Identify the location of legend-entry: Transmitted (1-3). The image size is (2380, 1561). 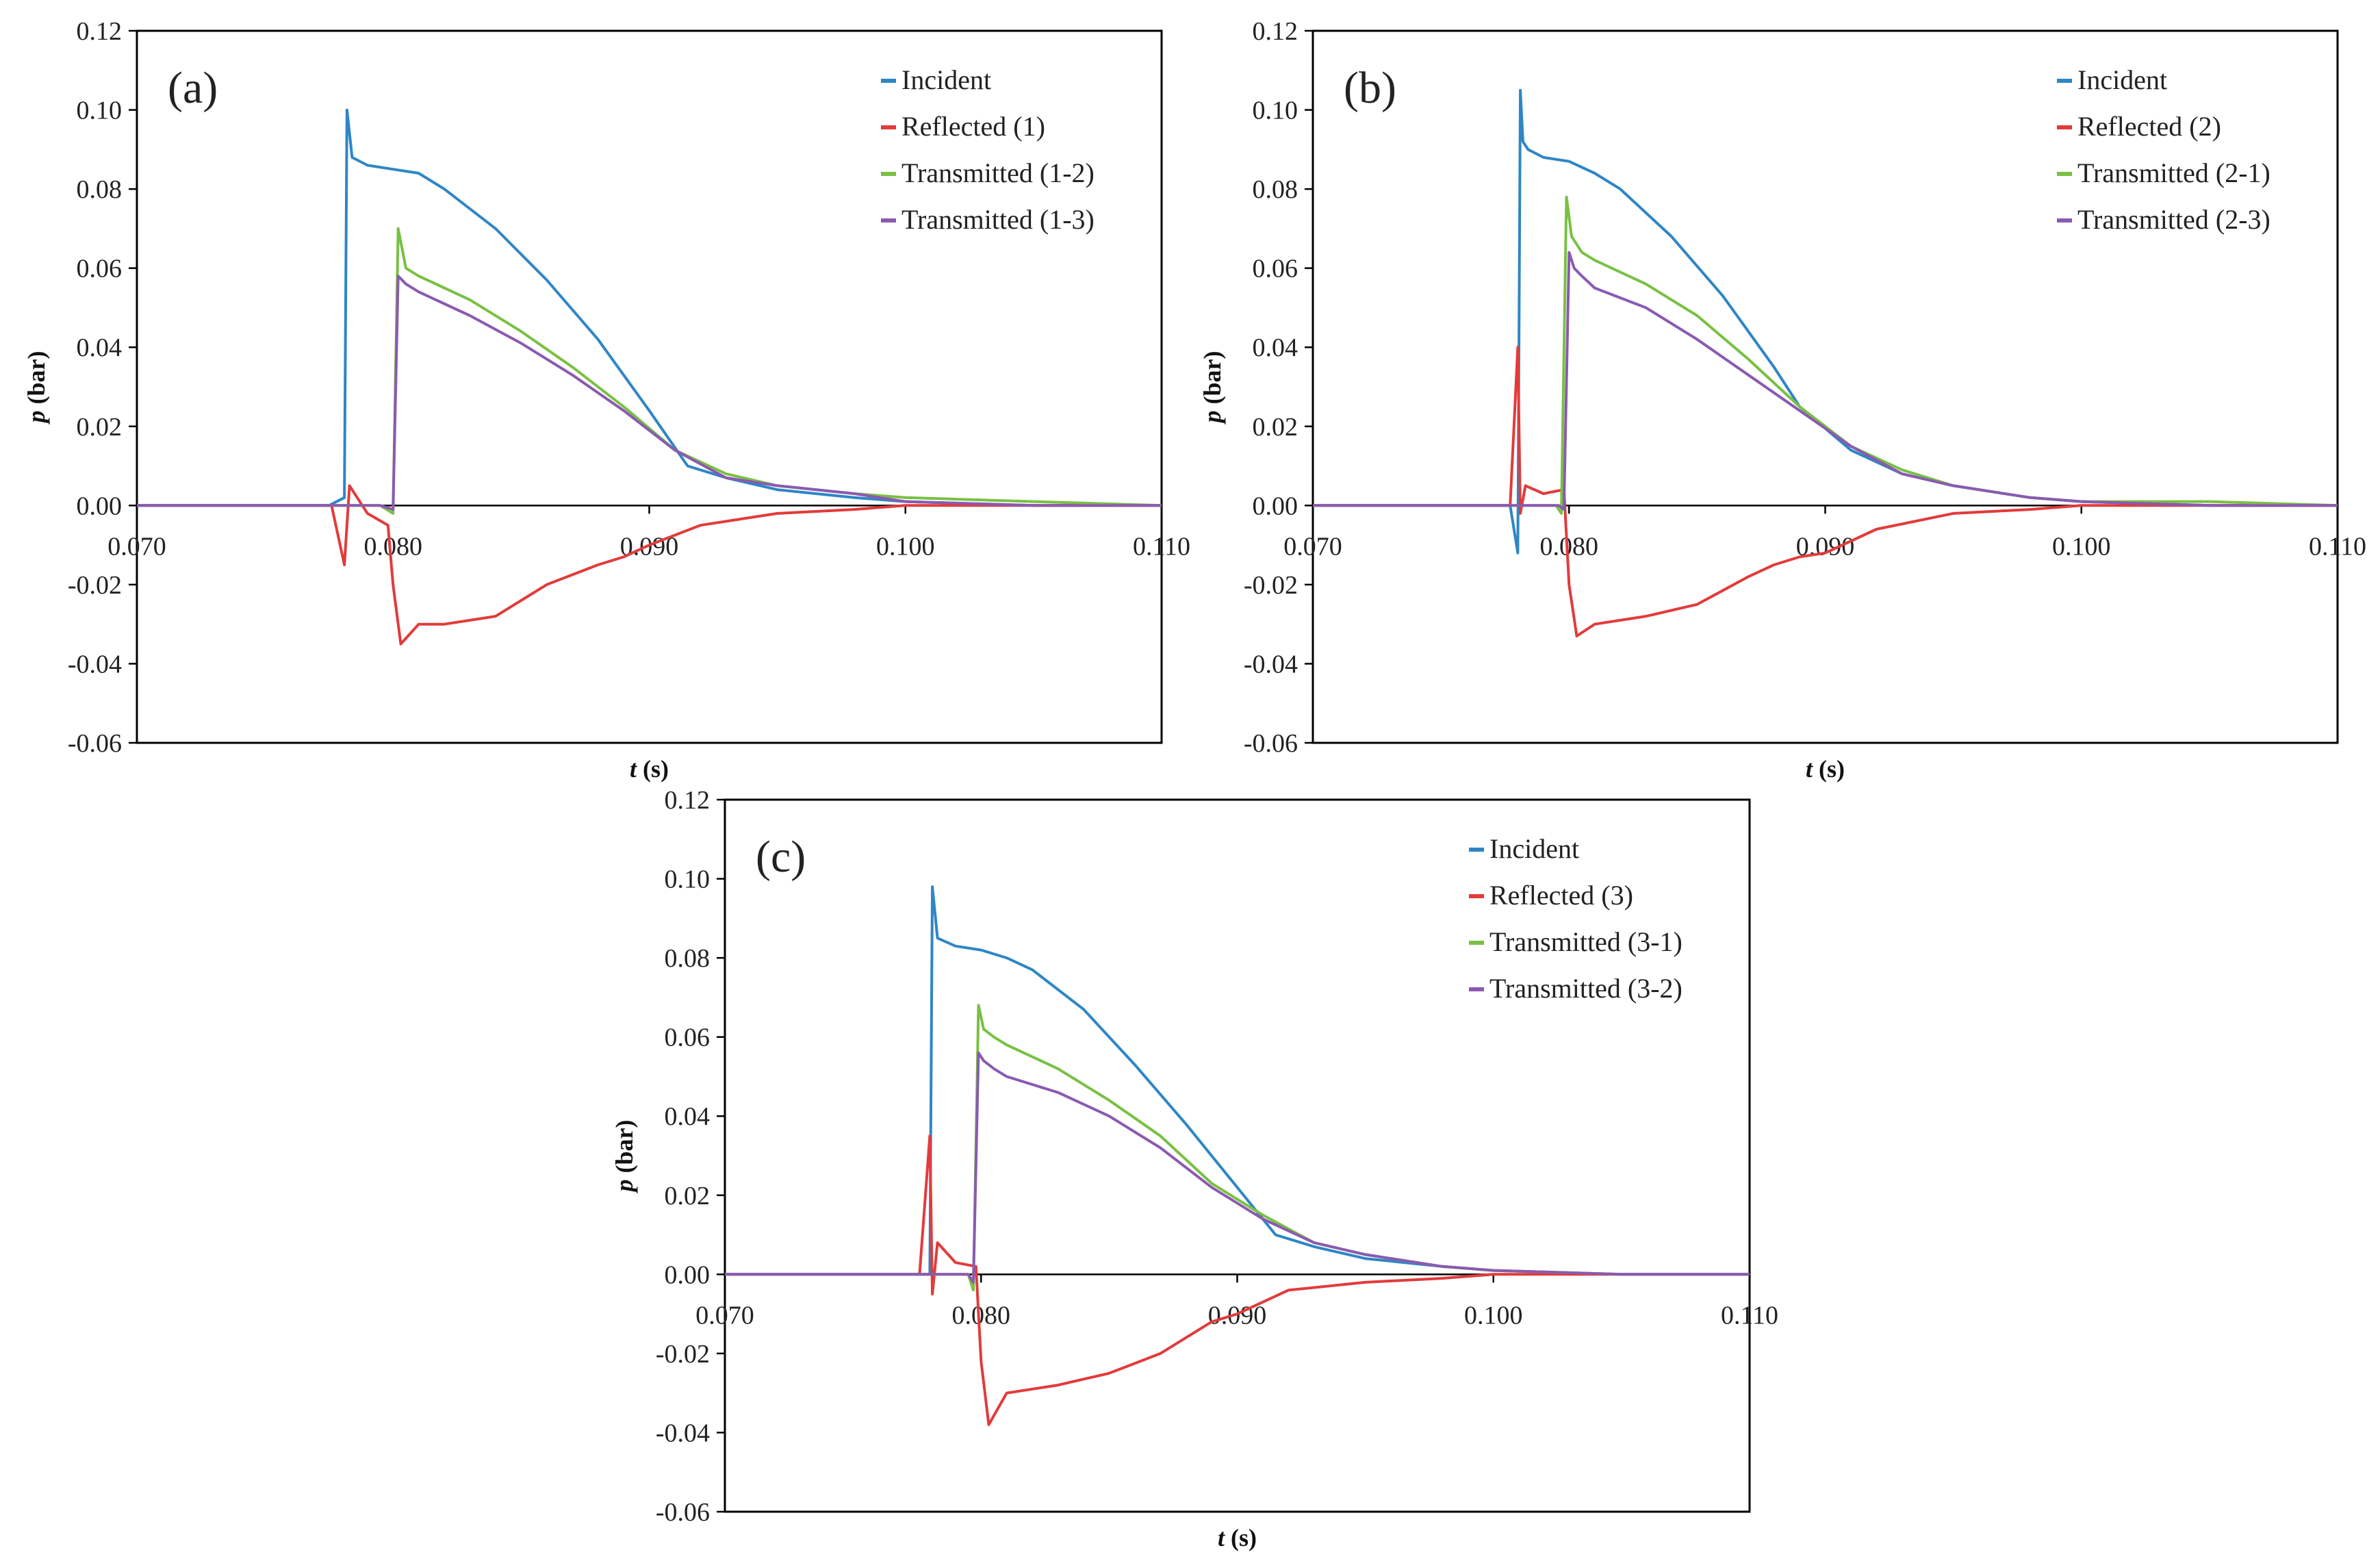
(998, 219).